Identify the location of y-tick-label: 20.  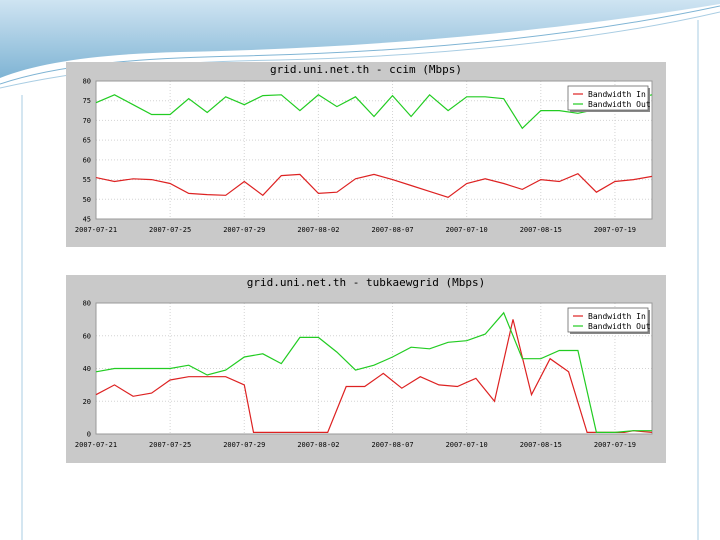
(87, 402).